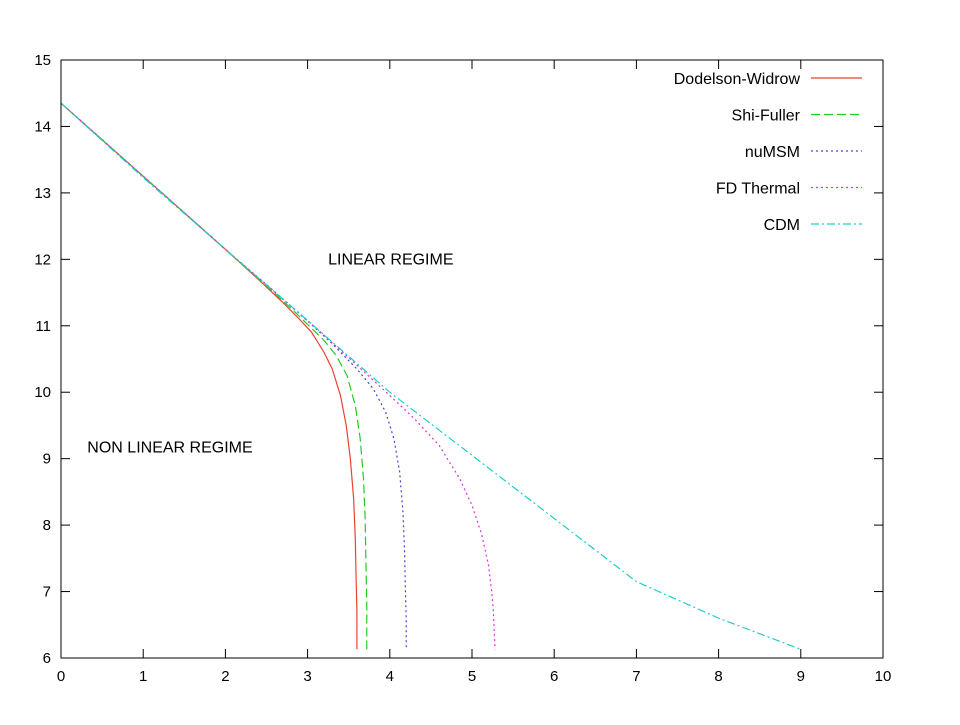  I want to click on y-tick-label: 15, so click(42, 60).